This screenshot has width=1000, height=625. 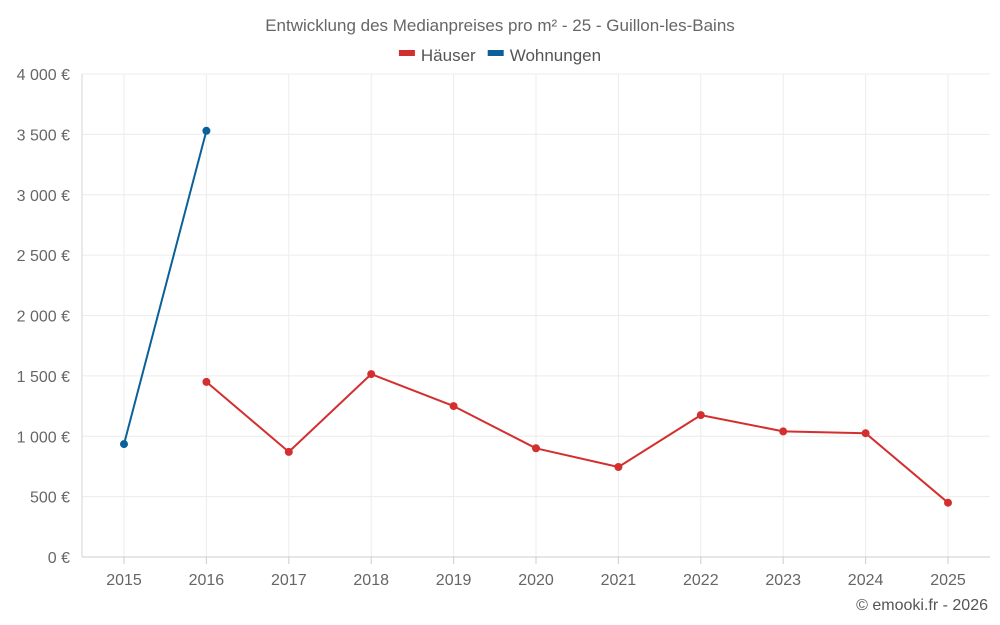 What do you see at coordinates (165, 287) in the screenshot?
I see `series-line-wohnungen` at bounding box center [165, 287].